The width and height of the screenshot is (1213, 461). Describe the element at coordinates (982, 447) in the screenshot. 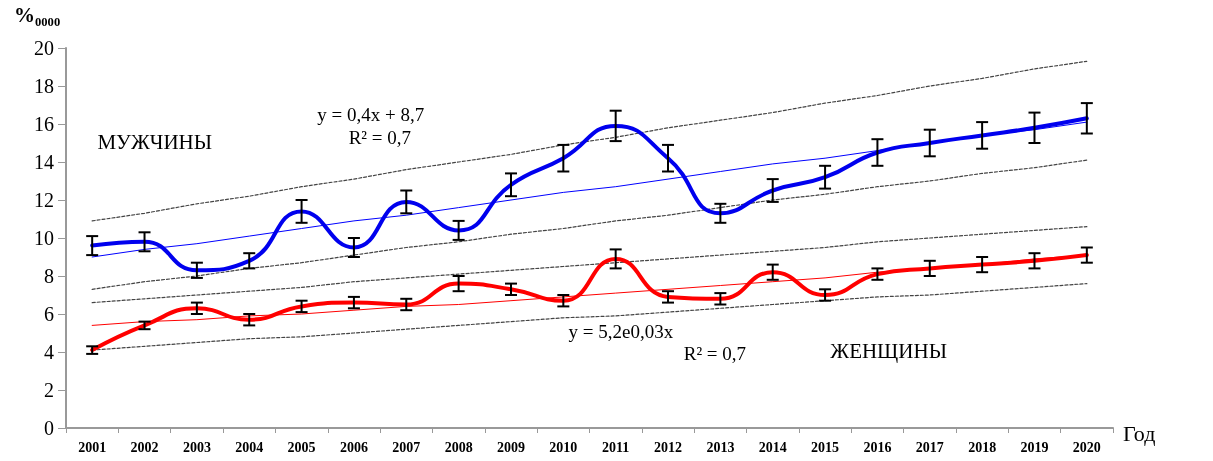

I see `x-tick-label: 2018` at that location.